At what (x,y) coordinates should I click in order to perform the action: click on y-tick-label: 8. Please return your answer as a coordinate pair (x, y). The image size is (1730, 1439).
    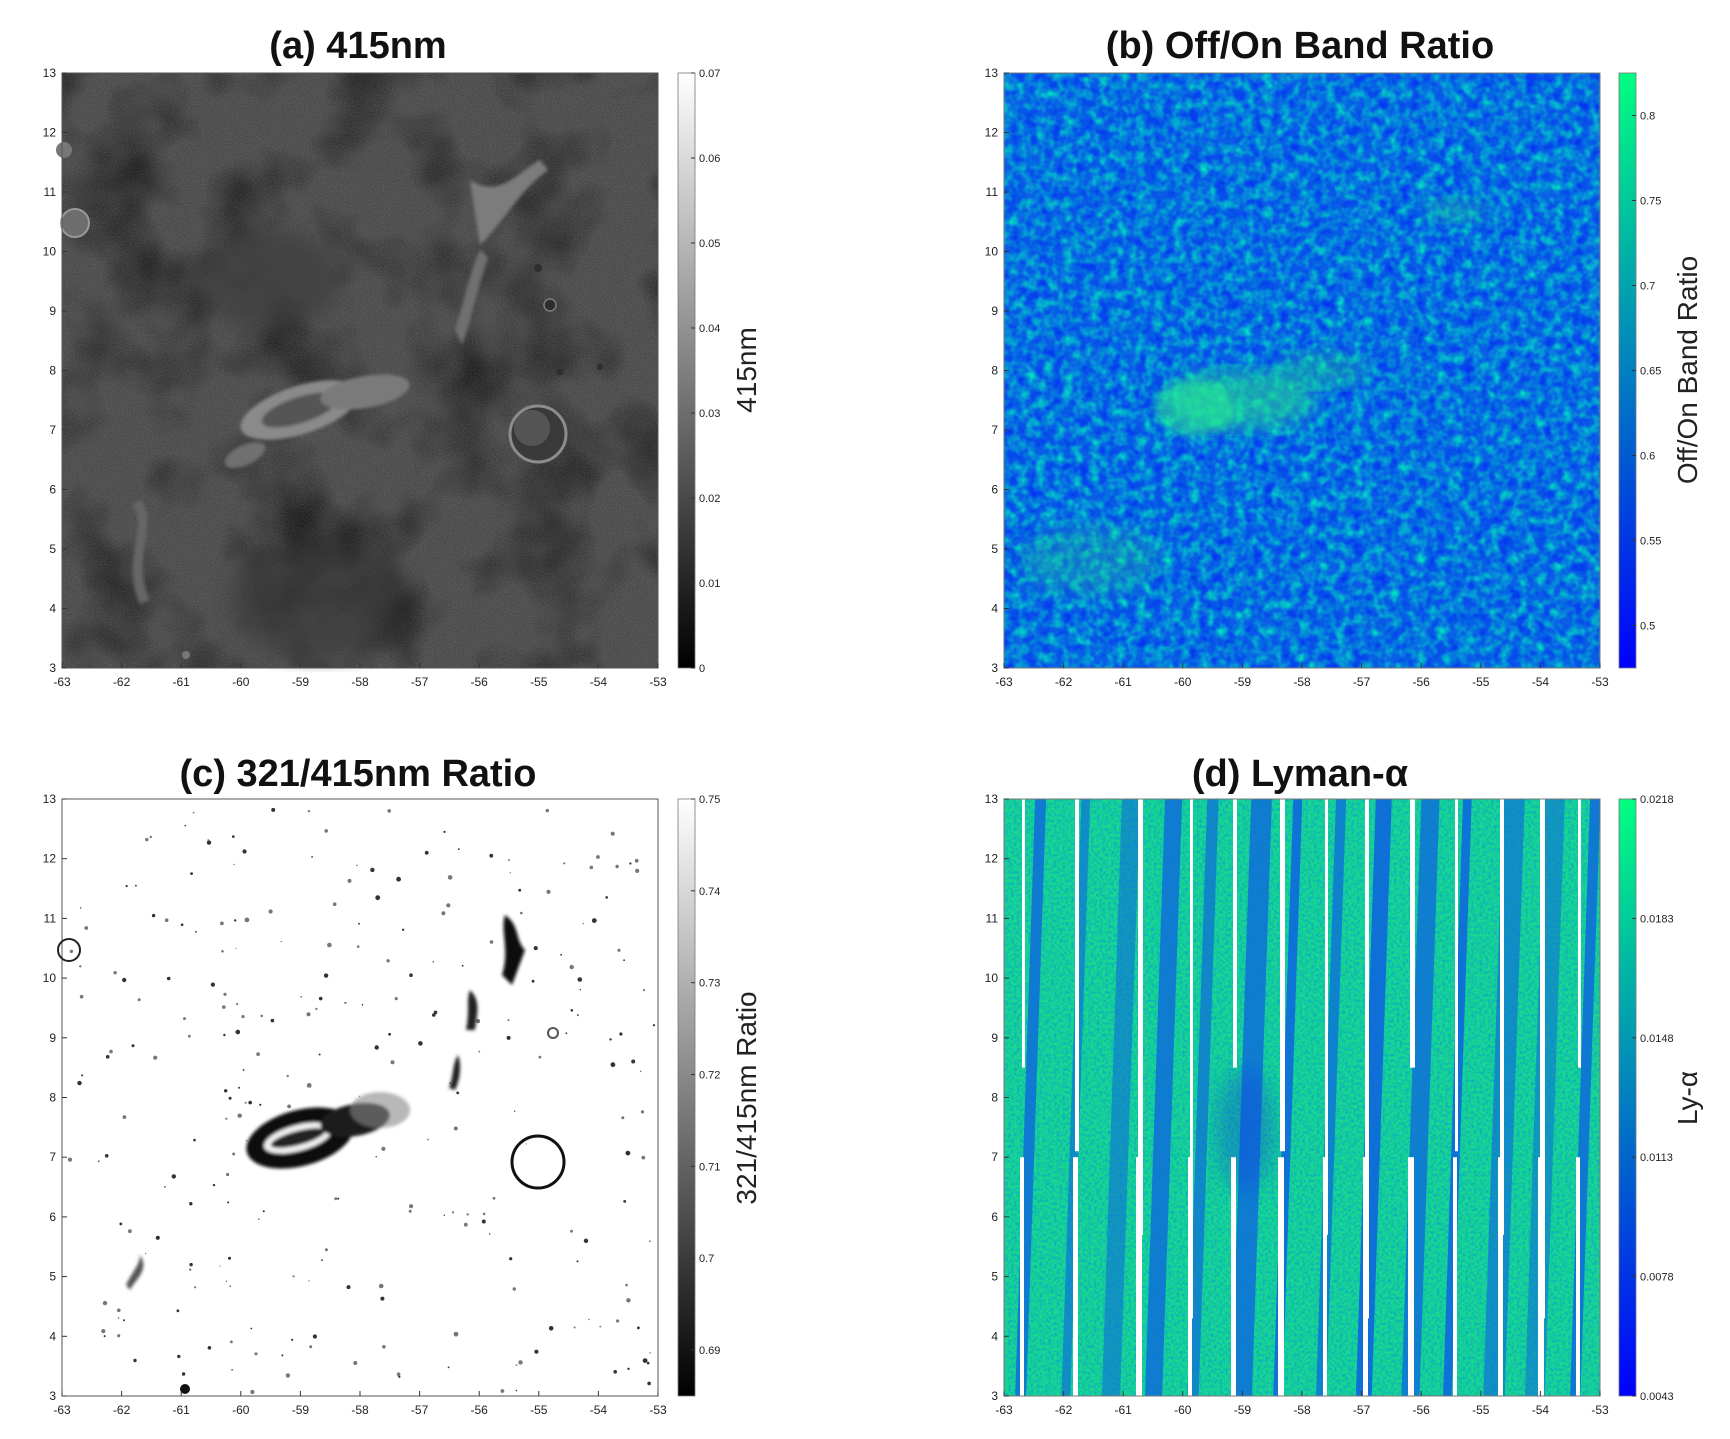
    Looking at the image, I should click on (994, 371).